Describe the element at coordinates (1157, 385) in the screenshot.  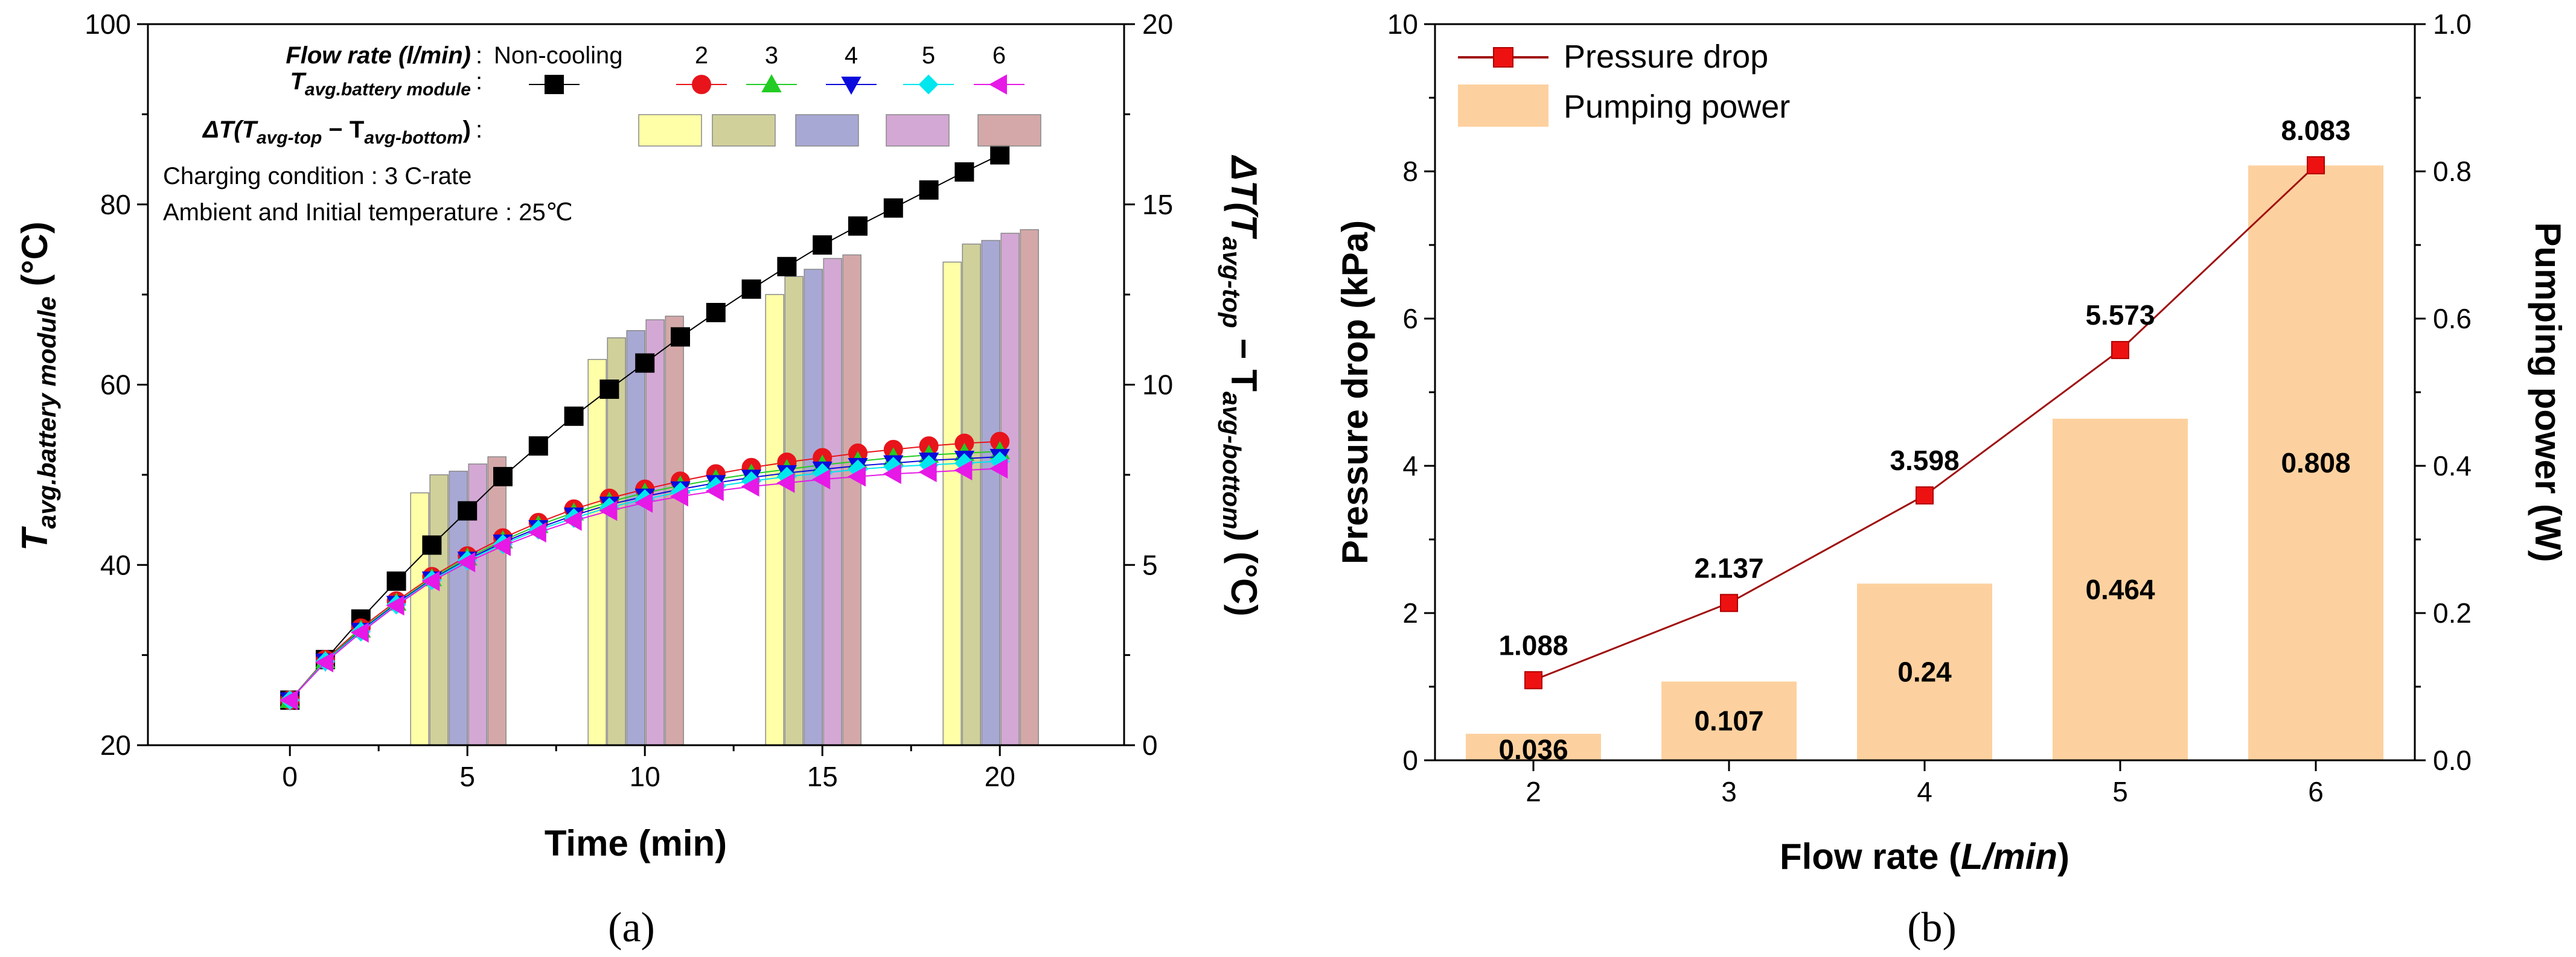
I see `y2-tick-label-10: 10` at that location.